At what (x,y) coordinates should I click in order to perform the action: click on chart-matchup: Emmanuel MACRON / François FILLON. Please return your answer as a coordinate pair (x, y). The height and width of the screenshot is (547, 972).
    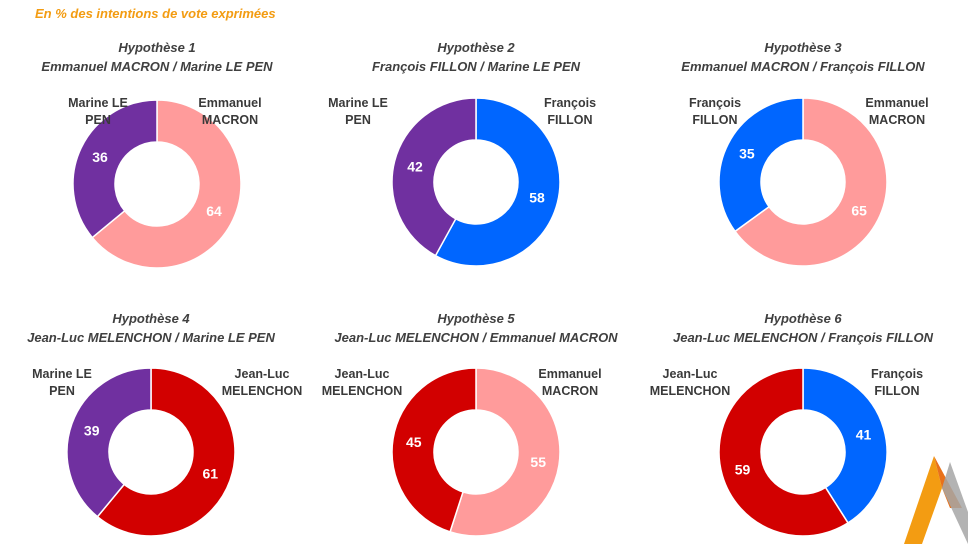
    Looking at the image, I should click on (803, 66).